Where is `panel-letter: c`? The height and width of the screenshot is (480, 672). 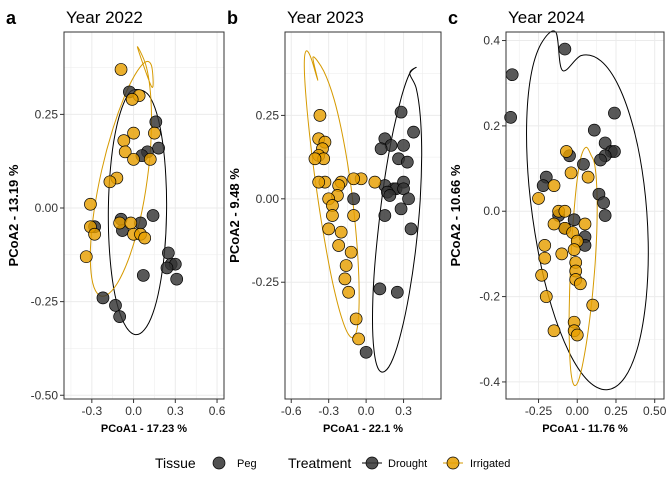
panel-letter: c is located at coordinates (453, 18).